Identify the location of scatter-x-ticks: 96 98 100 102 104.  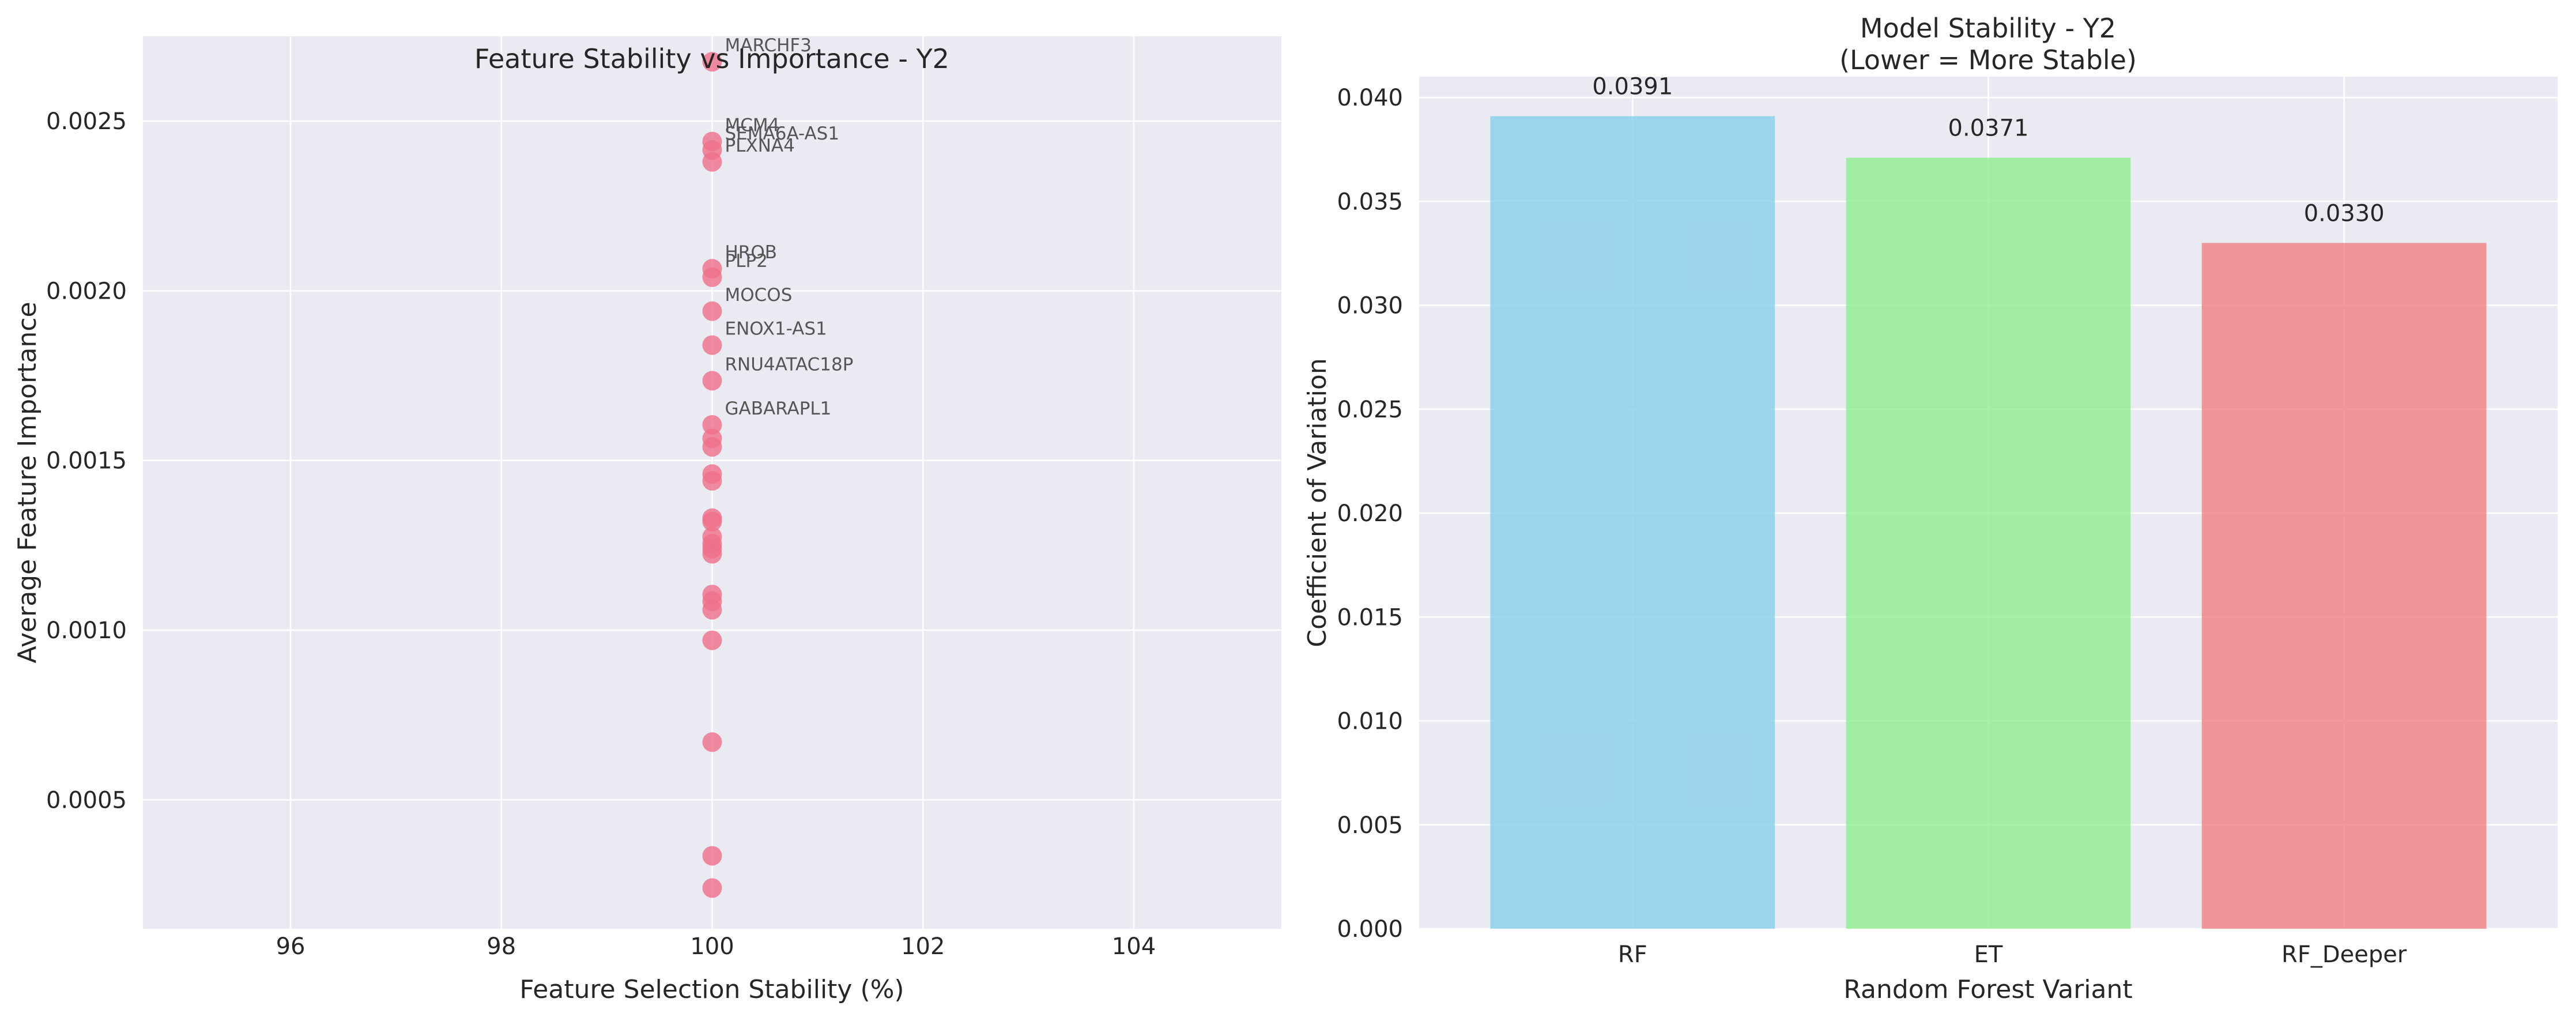
(716, 946).